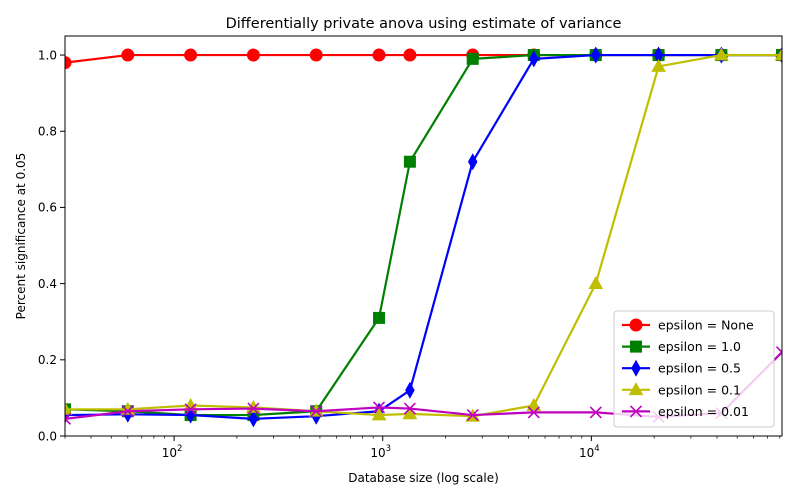 This screenshot has width=800, height=500. I want to click on y-axis: 0.0 0.2 0.4 0.6 0.8 1.0, so click(51, 245).